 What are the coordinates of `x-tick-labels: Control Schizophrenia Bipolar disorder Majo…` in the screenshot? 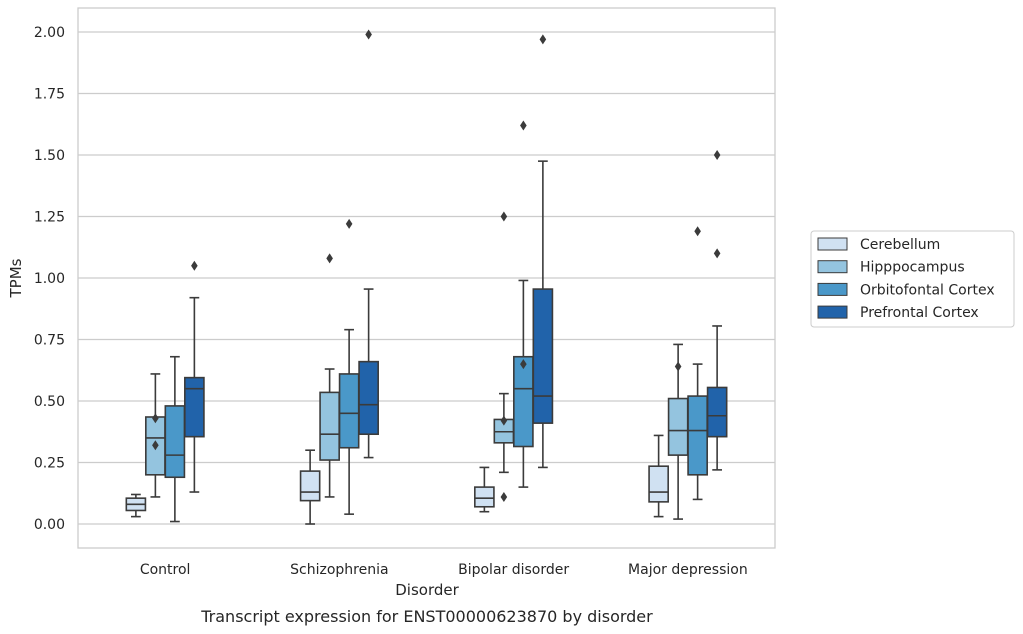 It's located at (444, 570).